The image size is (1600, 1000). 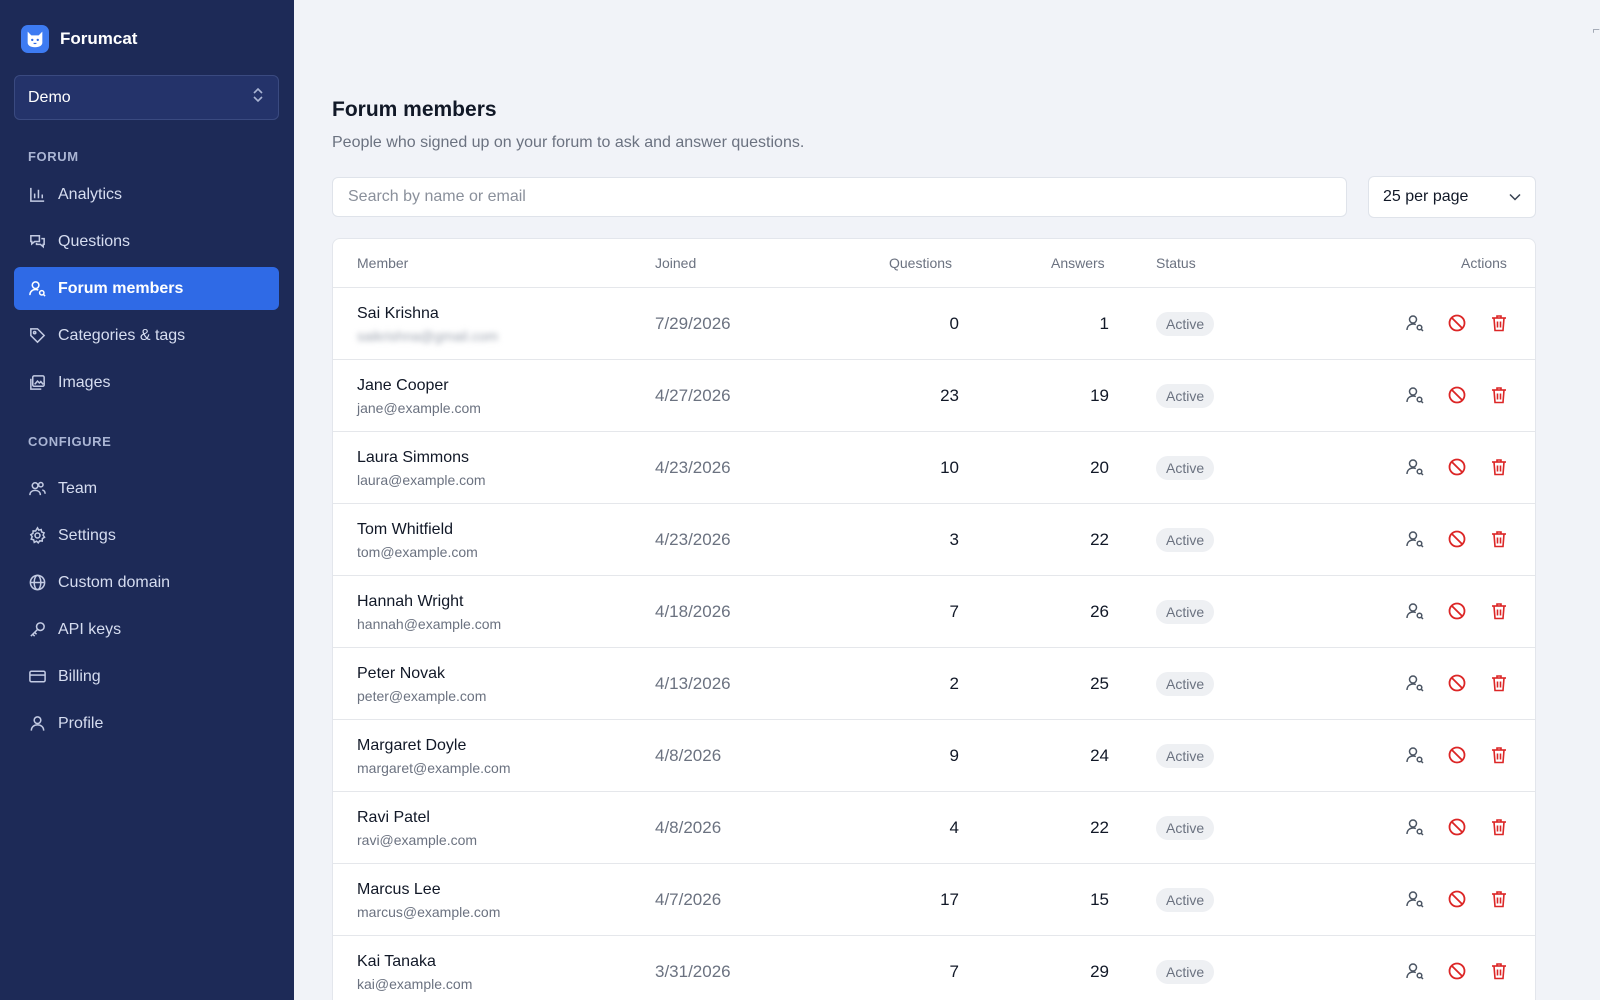 I want to click on questions-count: 9, so click(x=954, y=755).